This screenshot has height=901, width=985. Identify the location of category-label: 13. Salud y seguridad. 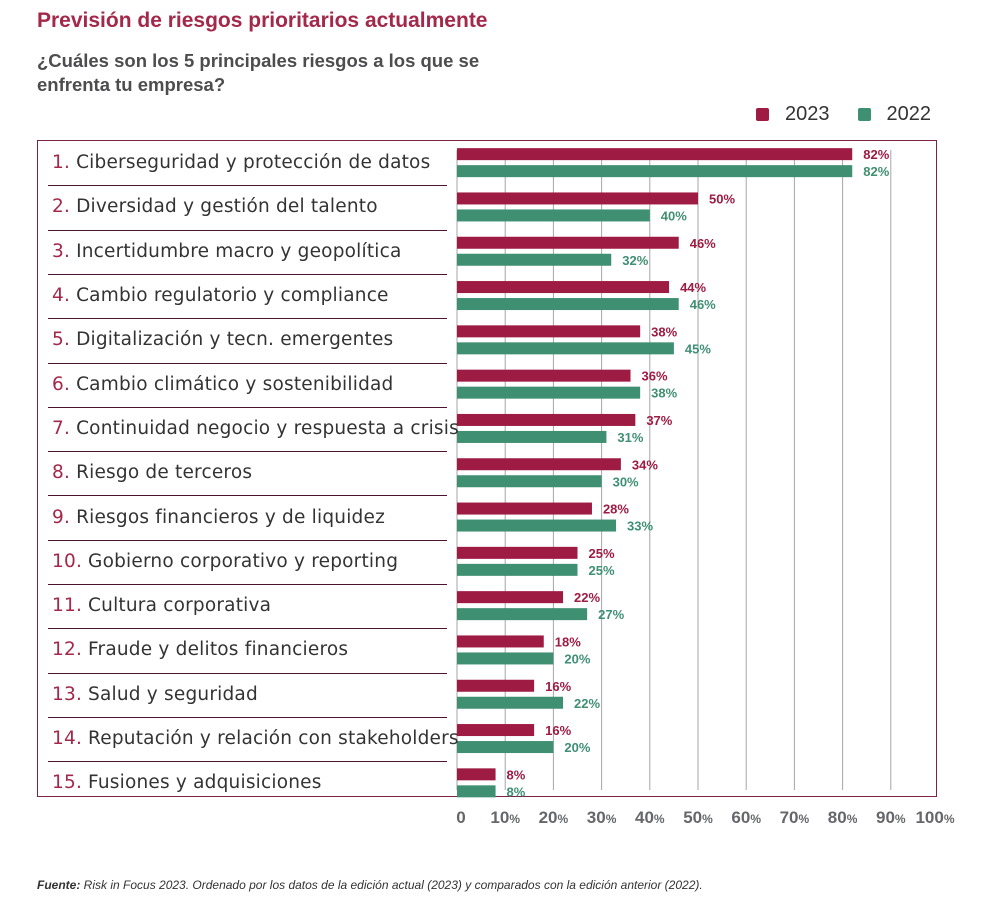
(155, 695).